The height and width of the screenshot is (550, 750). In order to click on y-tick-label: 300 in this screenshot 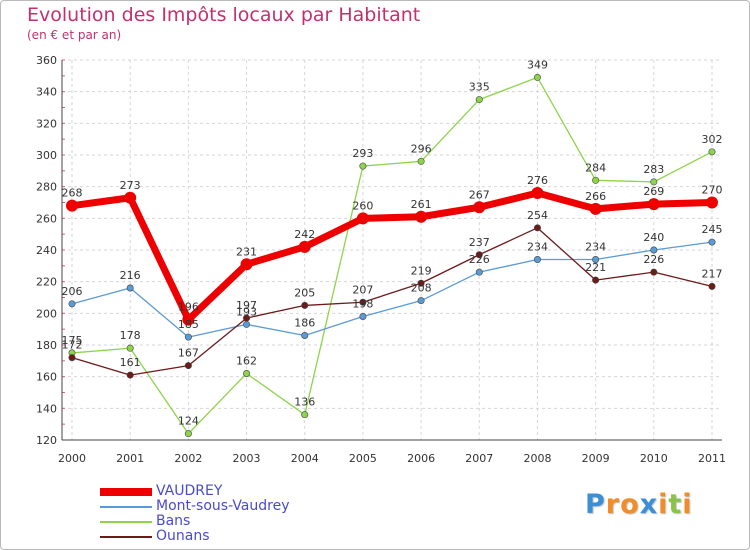, I will do `click(46, 155)`.